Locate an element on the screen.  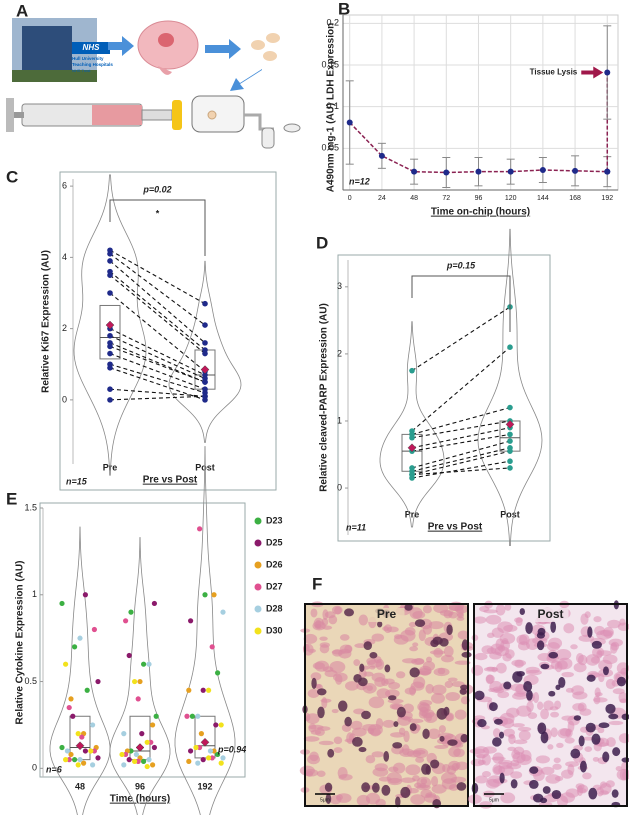
panel-frame is located at coordinates (142, 640).